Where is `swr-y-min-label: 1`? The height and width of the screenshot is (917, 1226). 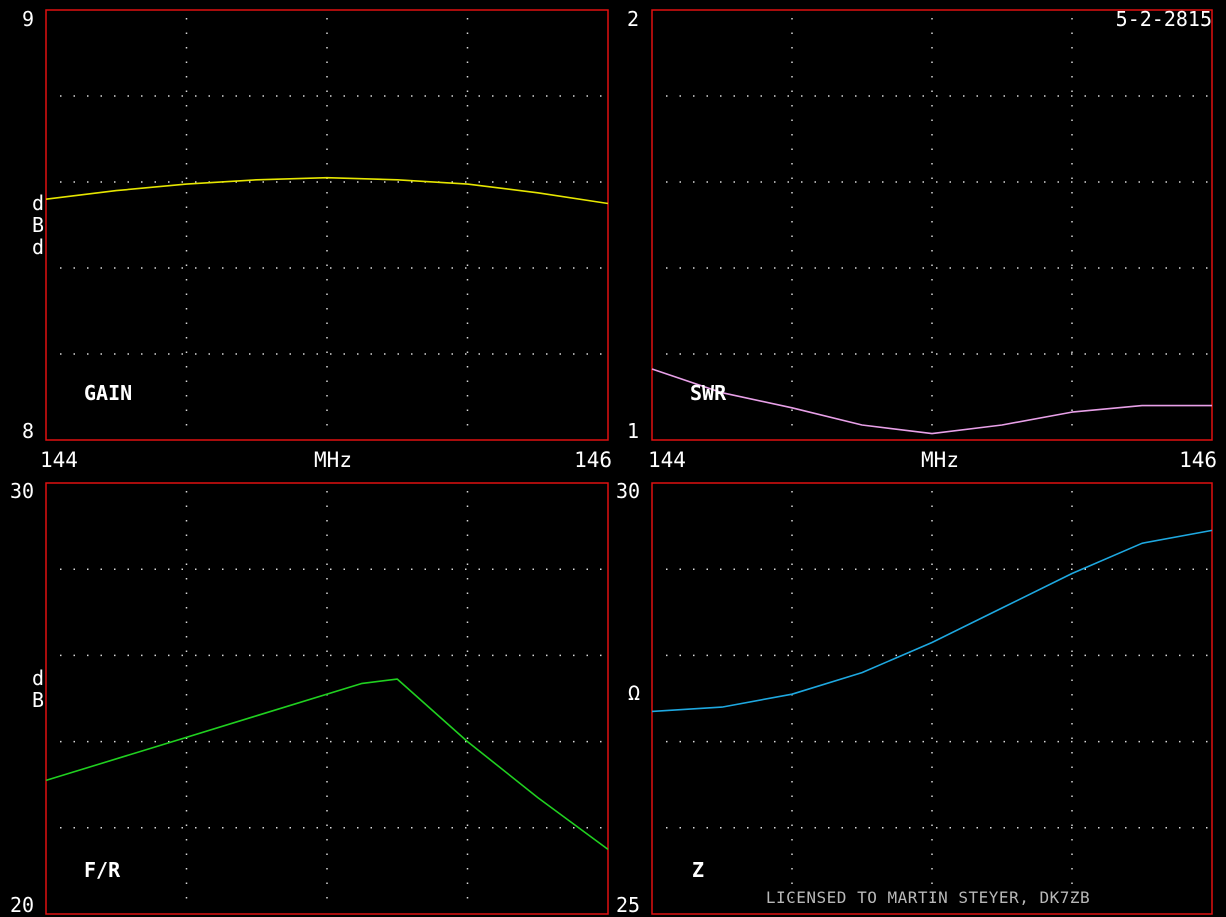 swr-y-min-label: 1 is located at coordinates (633, 431).